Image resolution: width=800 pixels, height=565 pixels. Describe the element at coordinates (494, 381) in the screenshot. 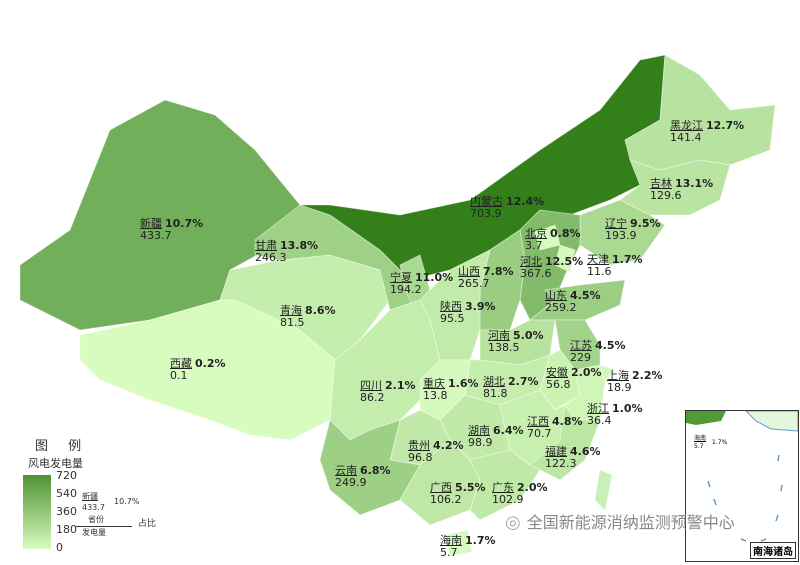

I see `province-name: 湖北` at that location.